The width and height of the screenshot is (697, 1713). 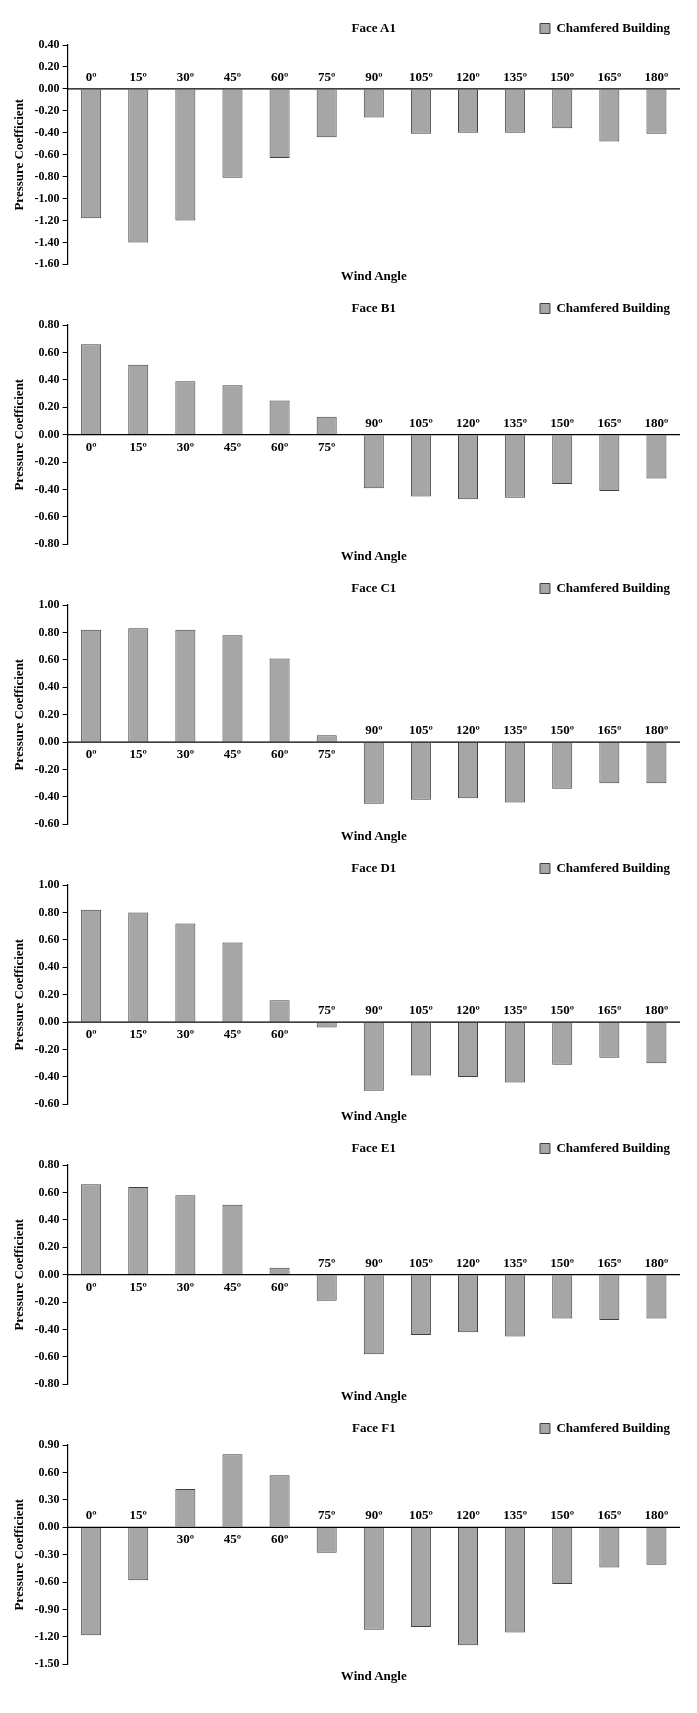 What do you see at coordinates (373, 27) in the screenshot?
I see `chart-title: Face A1` at bounding box center [373, 27].